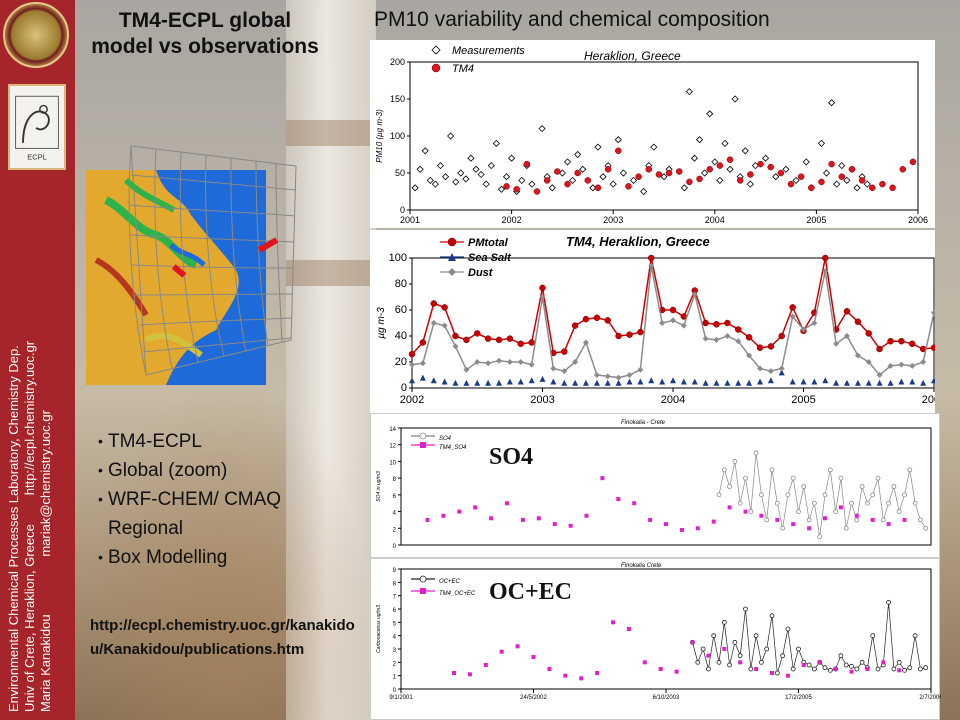 This screenshot has width=960, height=720. What do you see at coordinates (401, 310) in the screenshot?
I see `y-tick-label: 60` at bounding box center [401, 310].